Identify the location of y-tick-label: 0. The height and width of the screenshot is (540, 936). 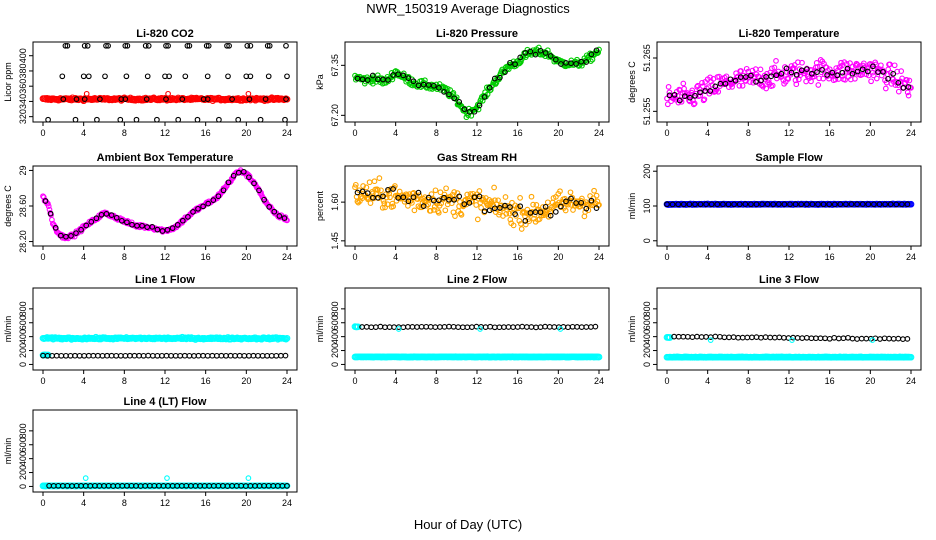
(23, 486).